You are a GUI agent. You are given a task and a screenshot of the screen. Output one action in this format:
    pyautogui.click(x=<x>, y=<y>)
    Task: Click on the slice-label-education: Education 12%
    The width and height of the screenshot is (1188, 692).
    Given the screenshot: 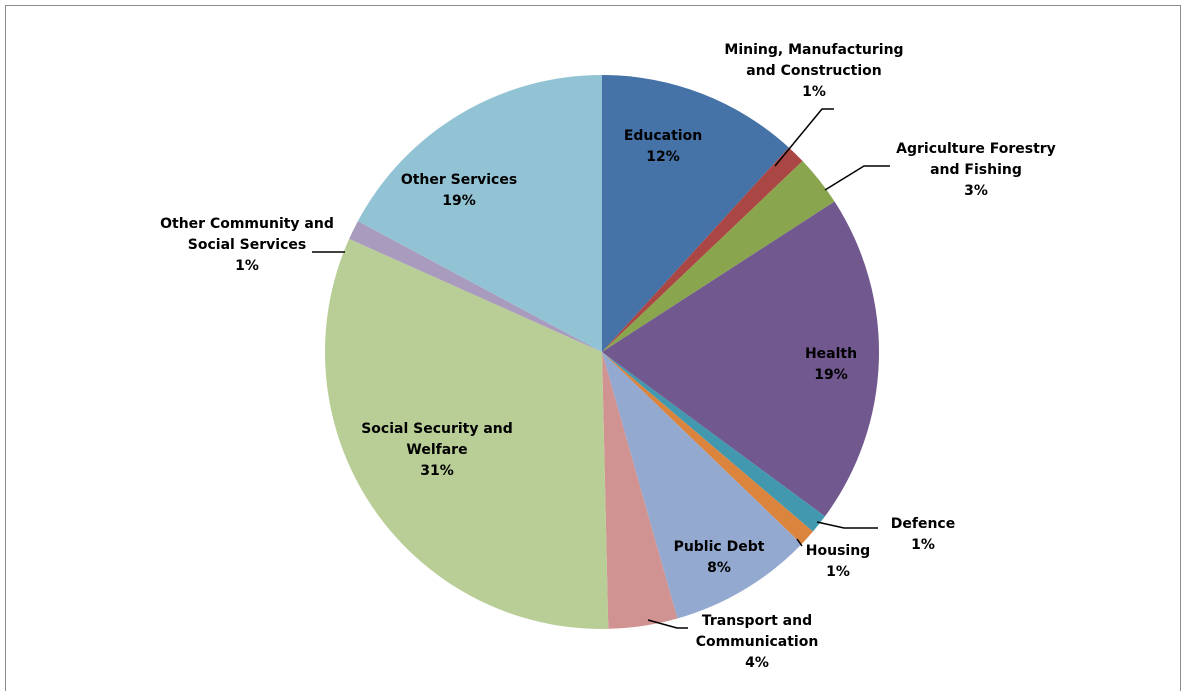 What is the action you would take?
    pyautogui.click(x=663, y=146)
    